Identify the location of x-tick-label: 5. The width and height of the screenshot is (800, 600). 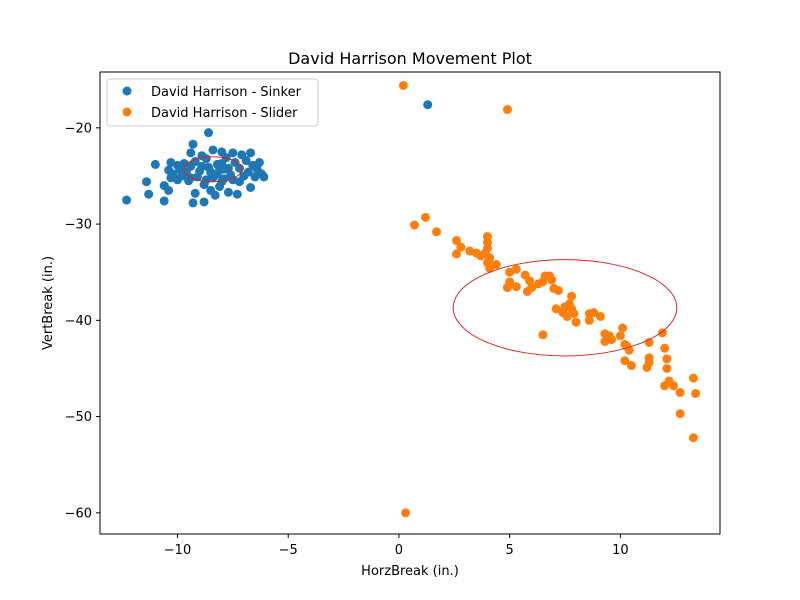
(510, 550).